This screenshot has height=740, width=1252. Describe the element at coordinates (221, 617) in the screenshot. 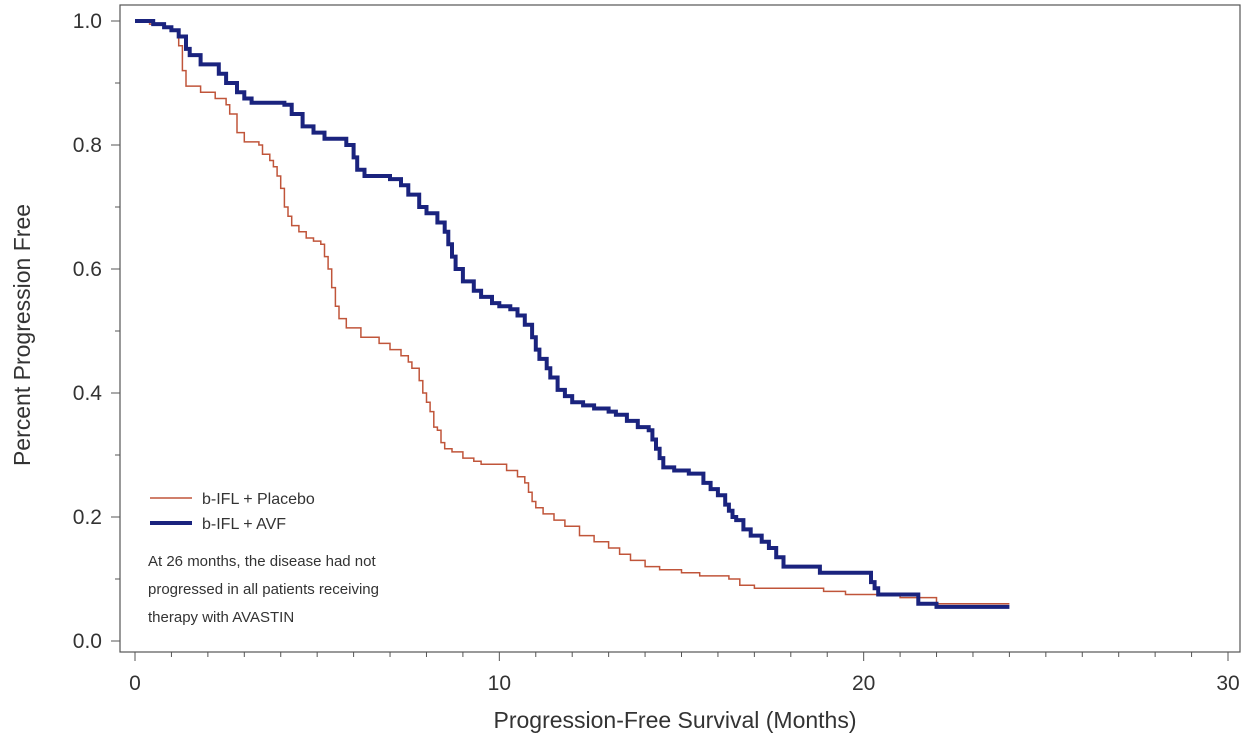

I see `annotation-line-3: therapy with AVASTIN` at that location.